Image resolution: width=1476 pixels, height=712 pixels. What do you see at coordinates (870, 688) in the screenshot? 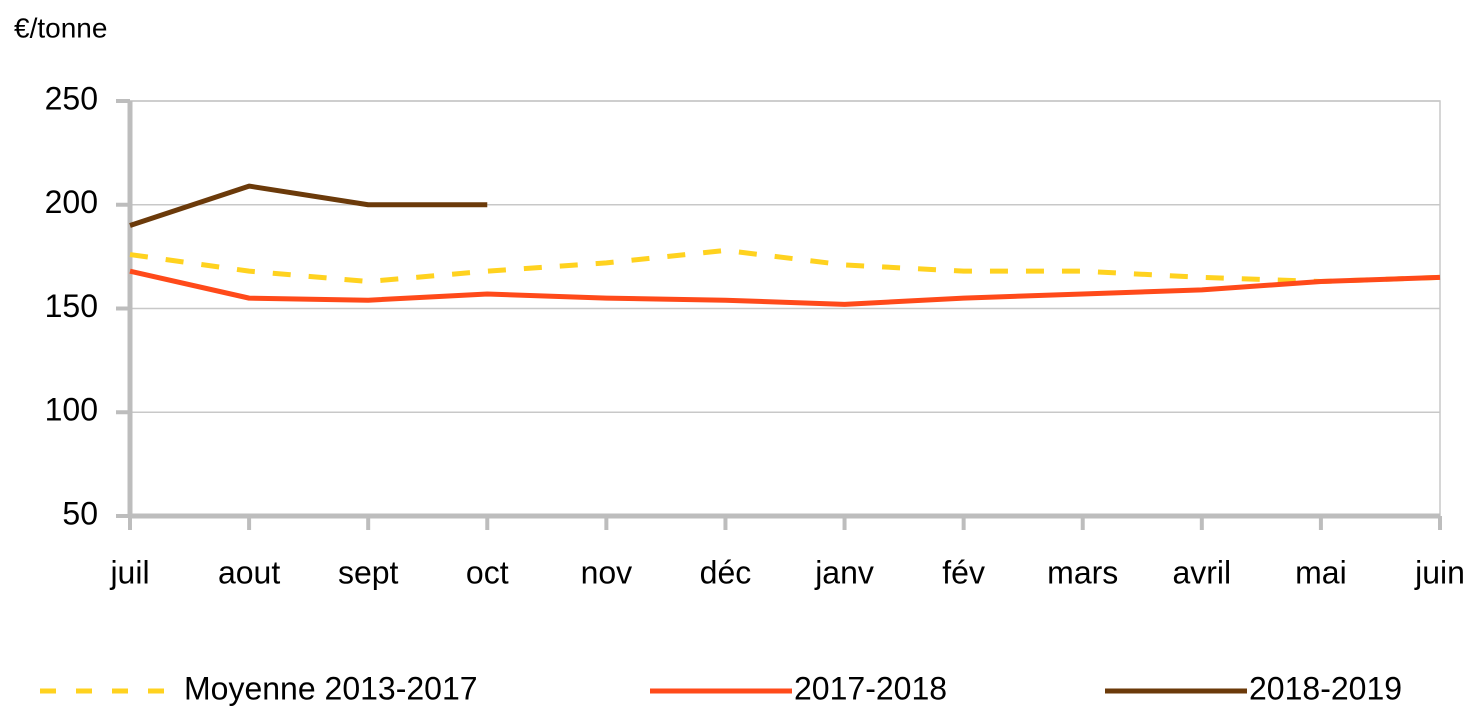
I see `legend-label: 2017-2018` at bounding box center [870, 688].